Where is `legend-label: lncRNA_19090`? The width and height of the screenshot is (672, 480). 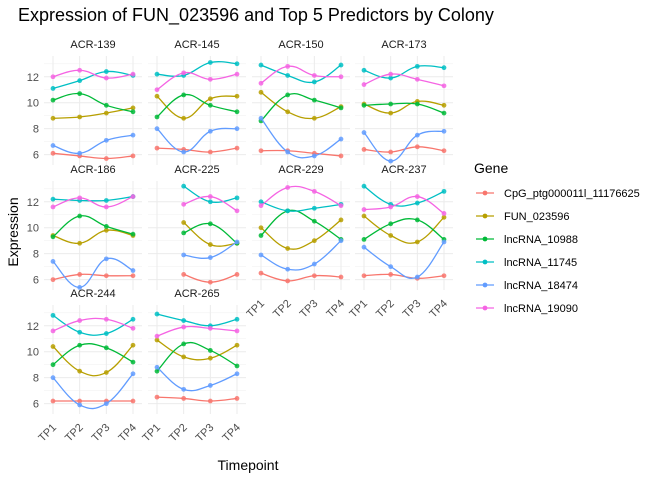 legend-label: lncRNA_19090 is located at coordinates (541, 309).